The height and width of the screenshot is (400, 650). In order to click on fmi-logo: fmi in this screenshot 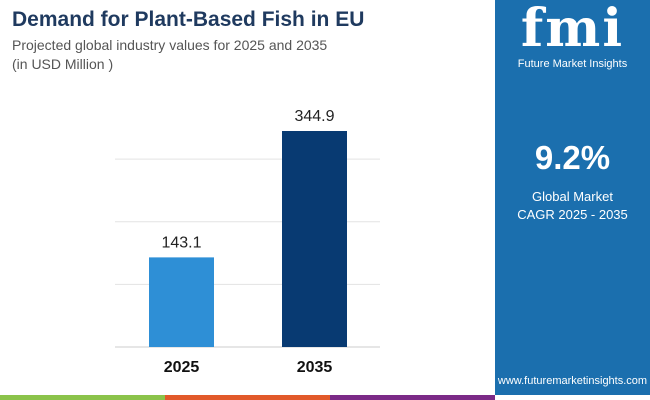, I will do `click(572, 29)`.